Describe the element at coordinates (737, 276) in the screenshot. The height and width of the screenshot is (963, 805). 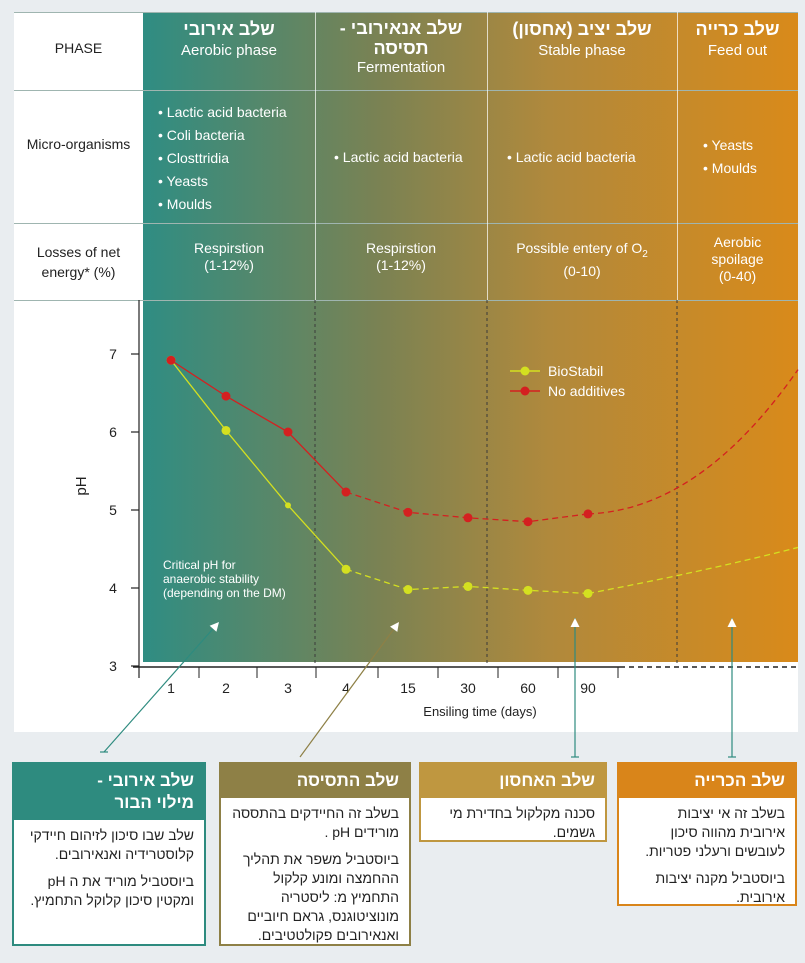
I see `loss-range: (0-40)` at that location.